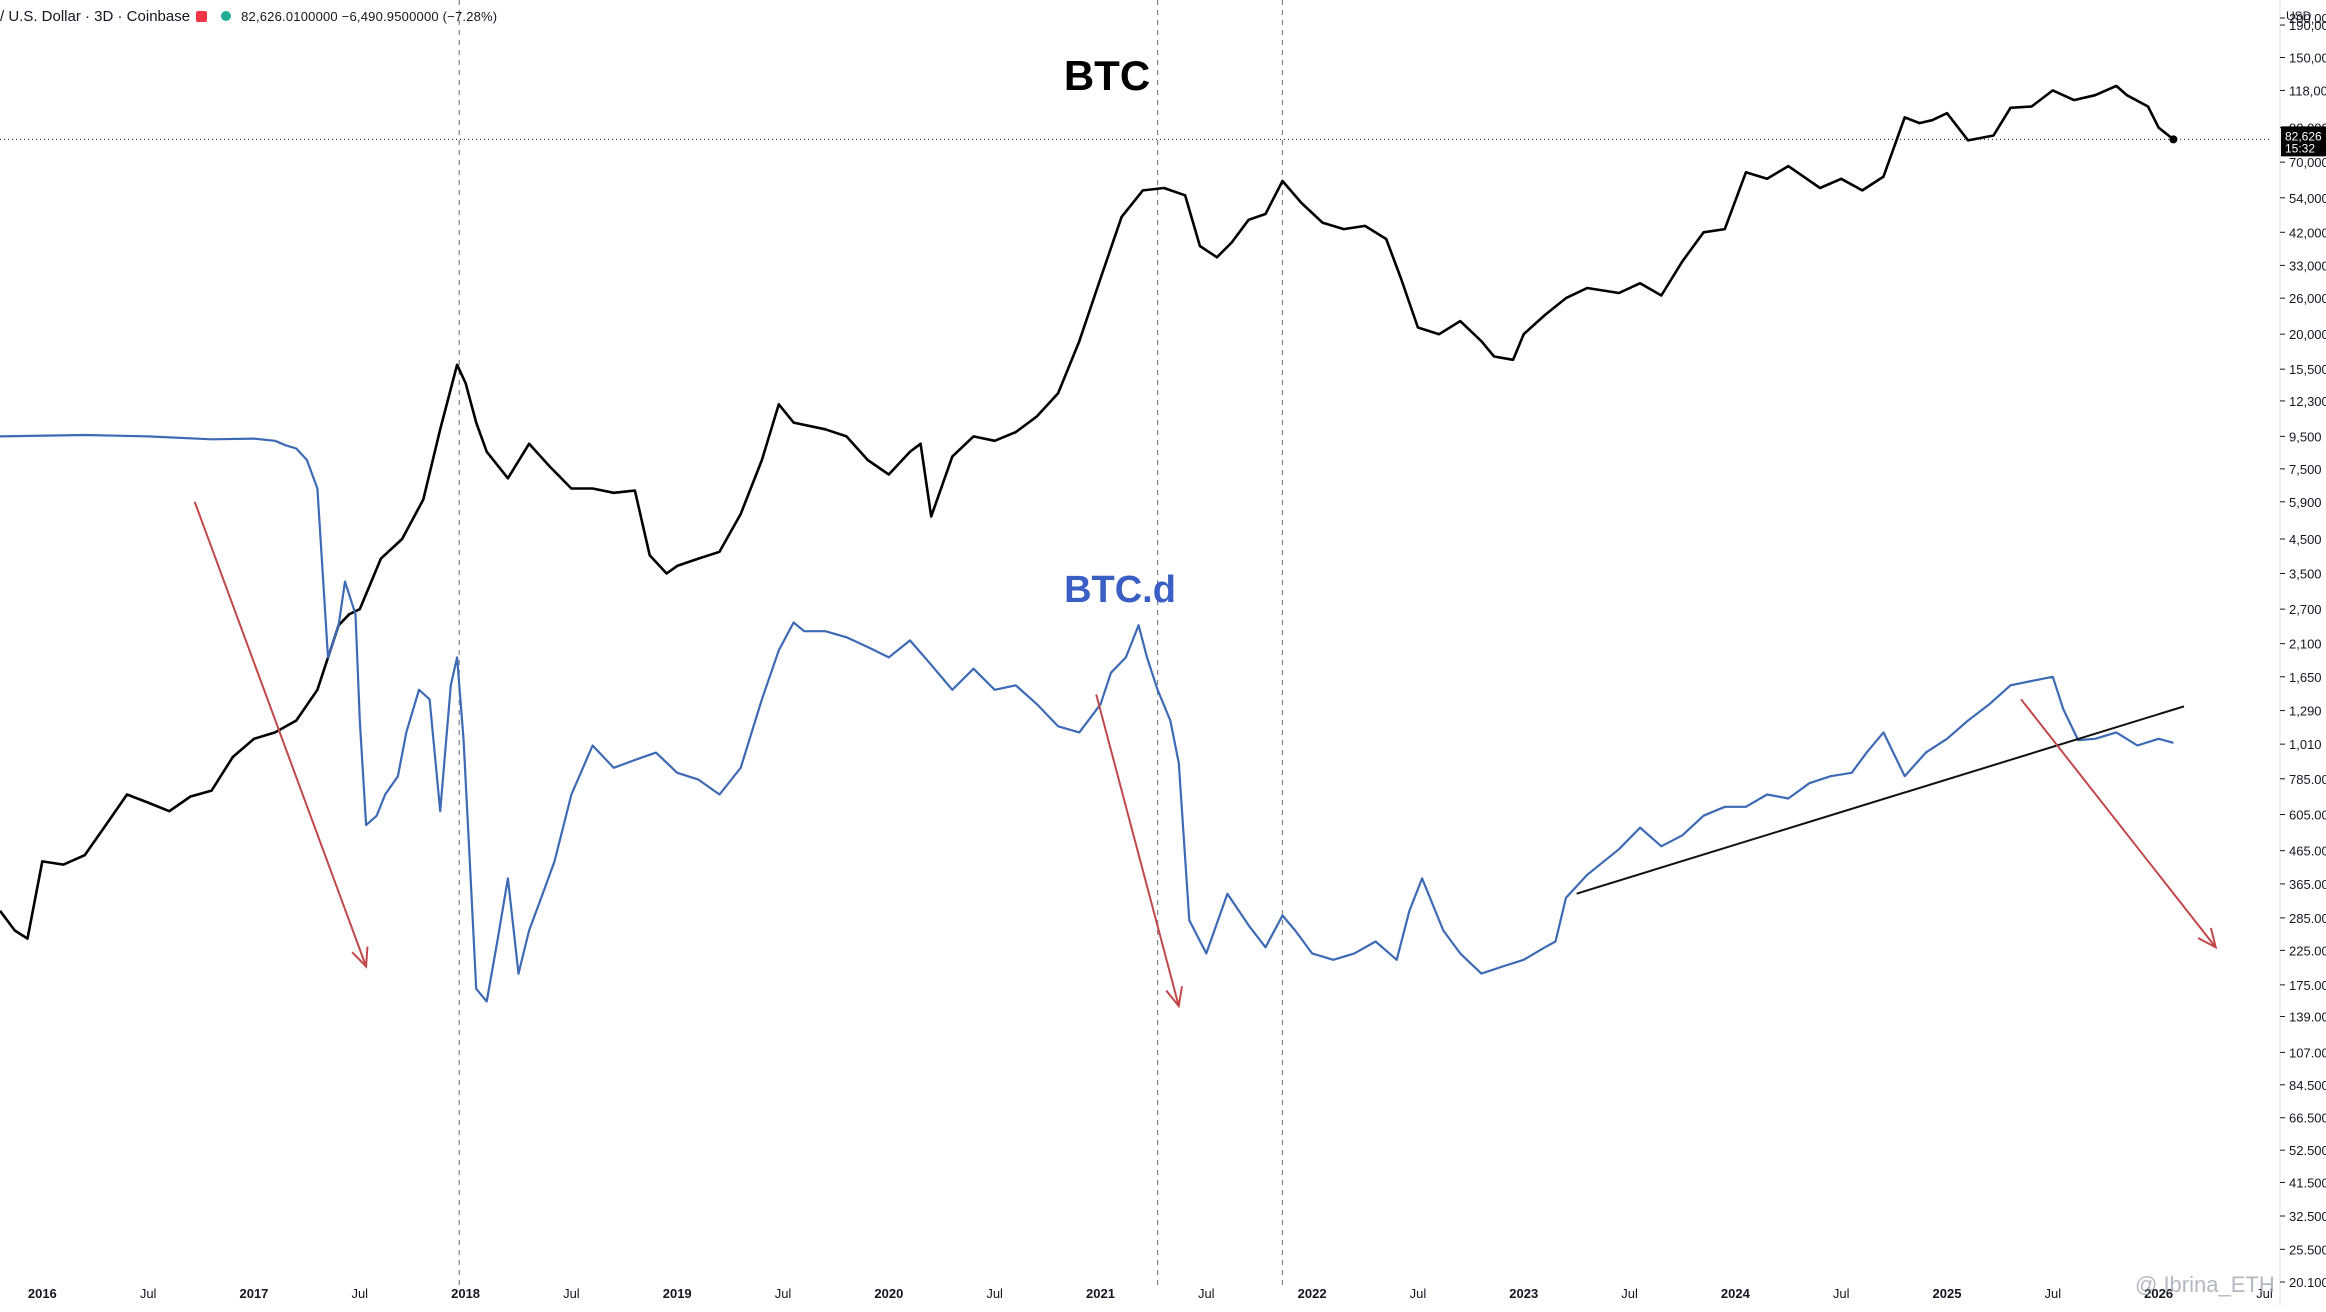  Describe the element at coordinates (1206, 1293) in the screenshot. I see `x-tick-label-11: Jul` at that location.